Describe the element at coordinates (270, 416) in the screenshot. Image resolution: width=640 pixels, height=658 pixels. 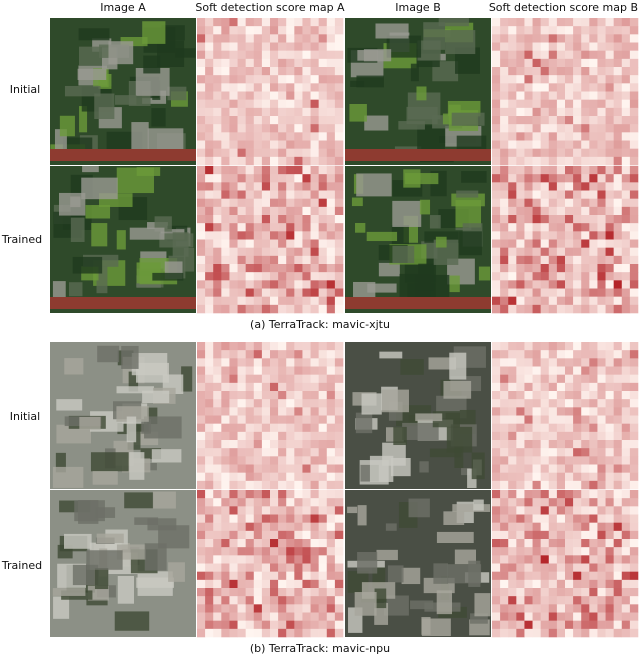
I see `score-map` at that location.